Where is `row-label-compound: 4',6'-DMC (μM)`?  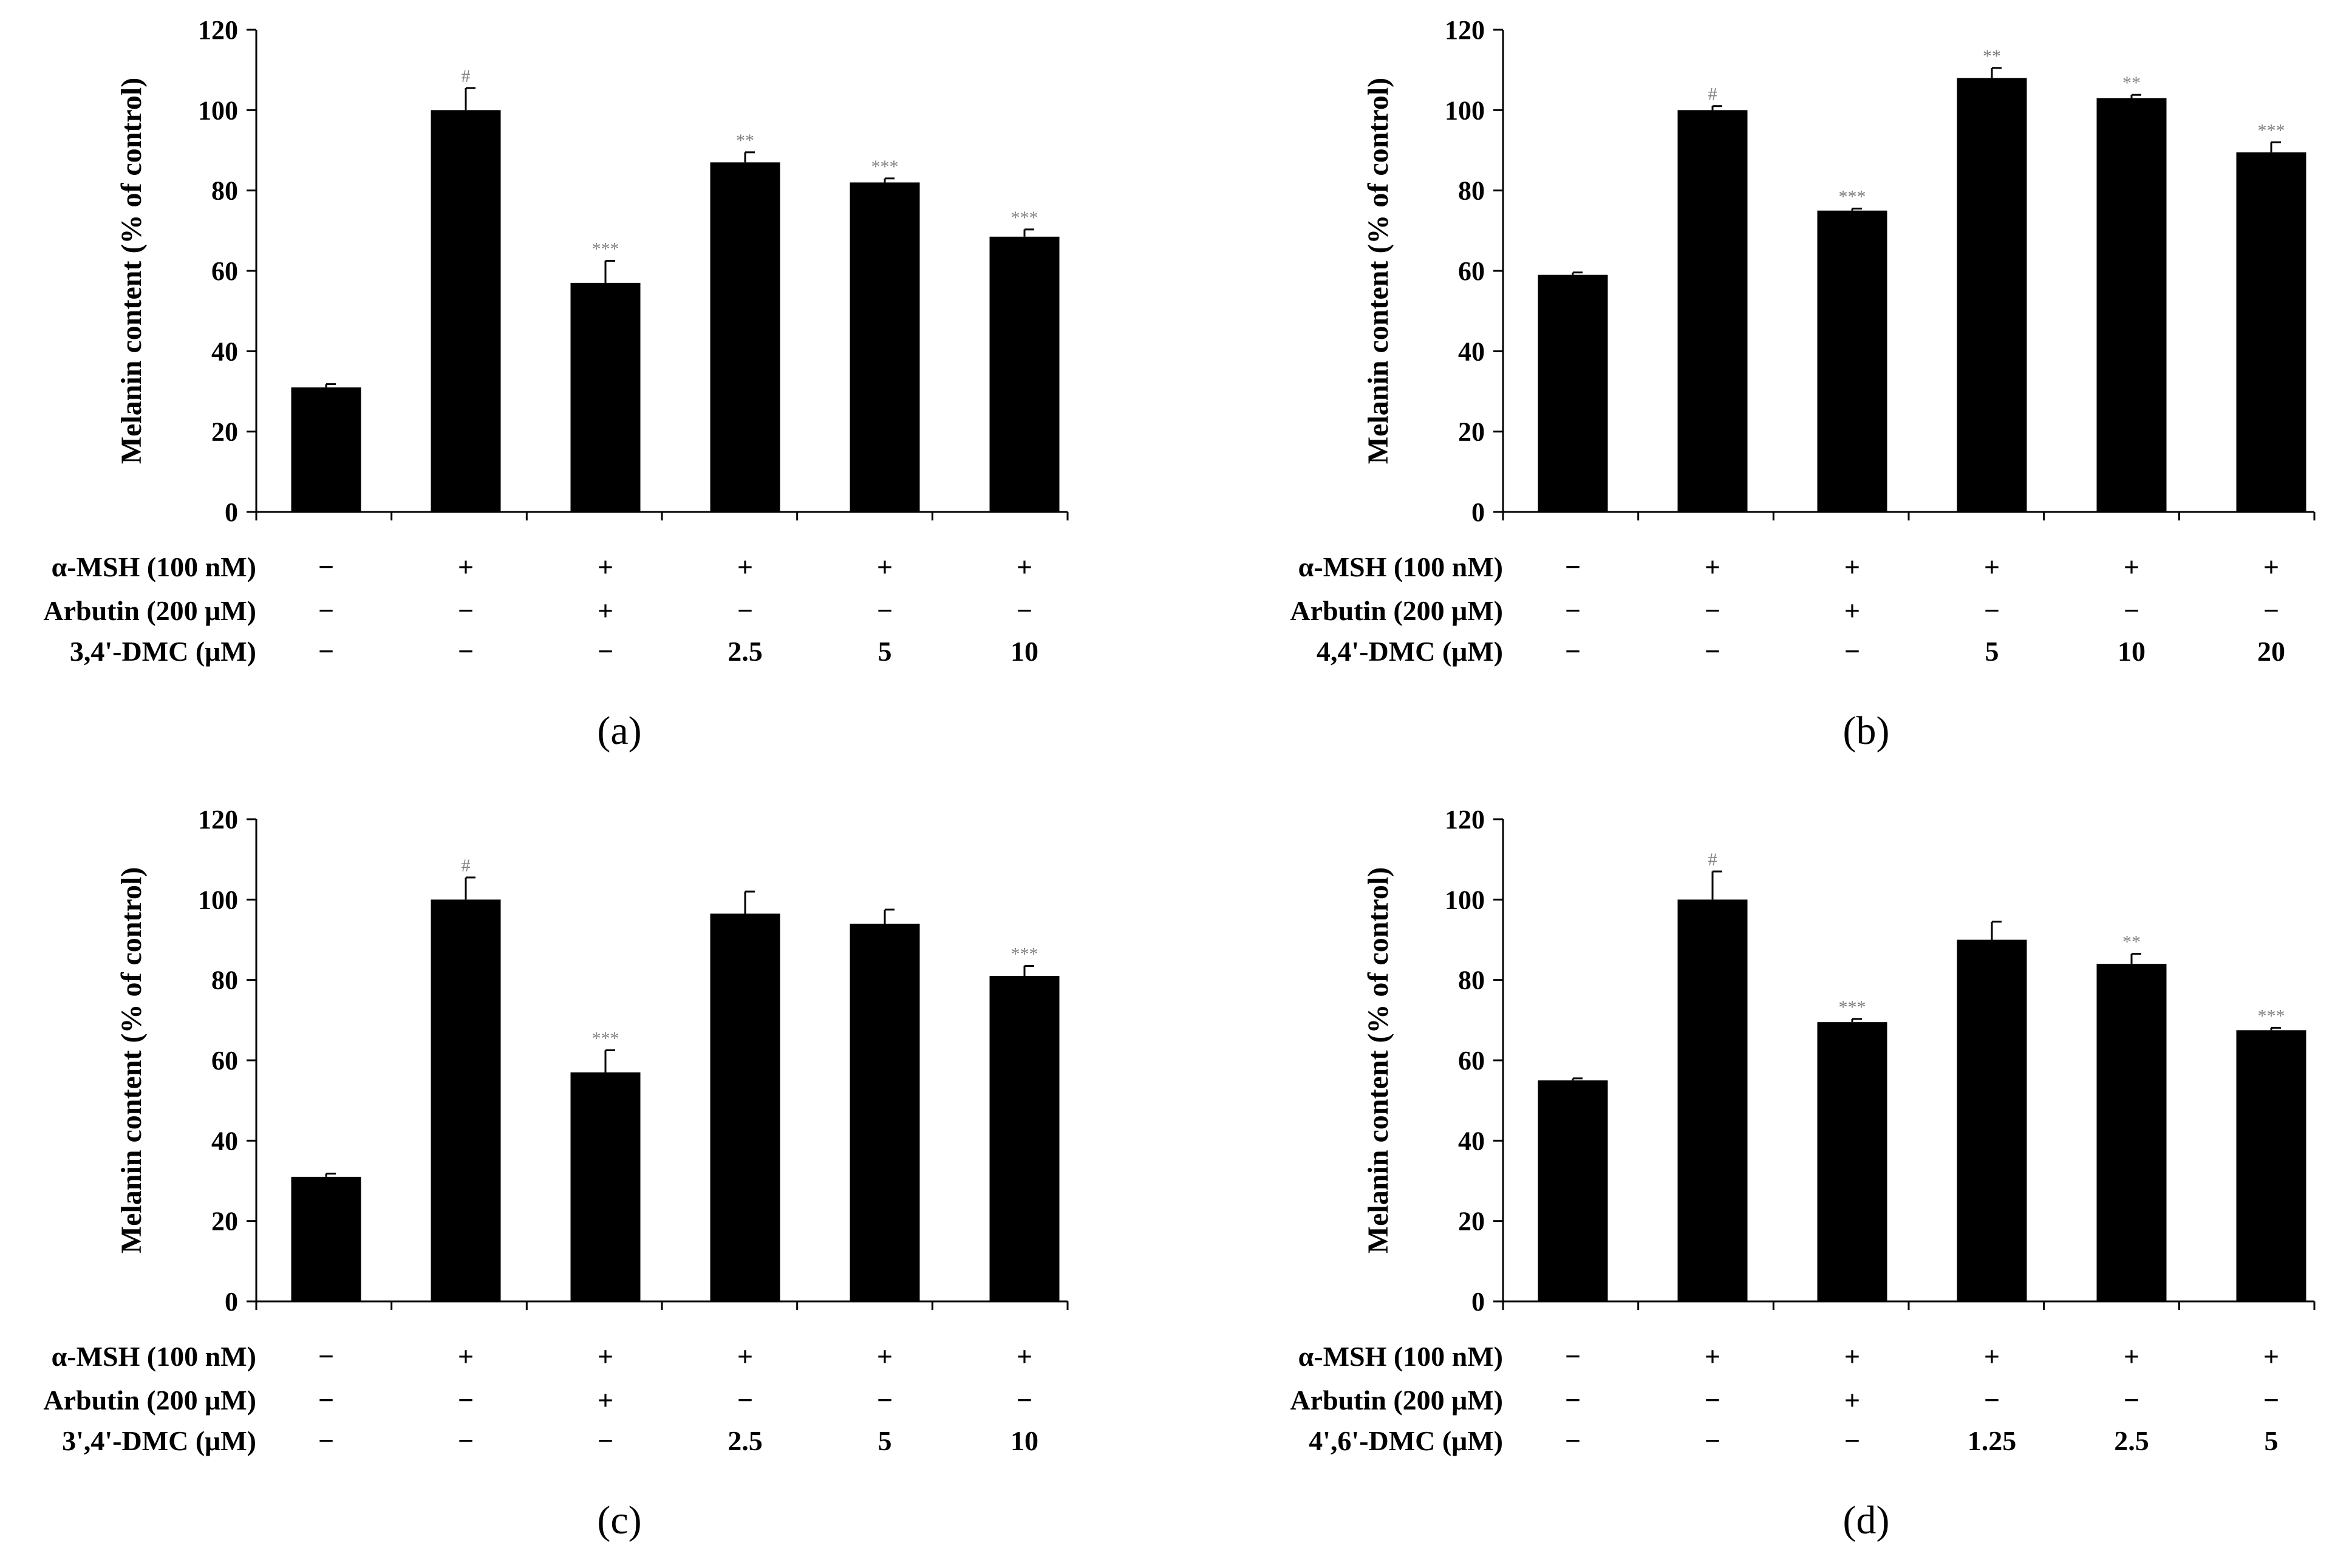
row-label-compound: 4',6'-DMC (μM) is located at coordinates (1406, 1440).